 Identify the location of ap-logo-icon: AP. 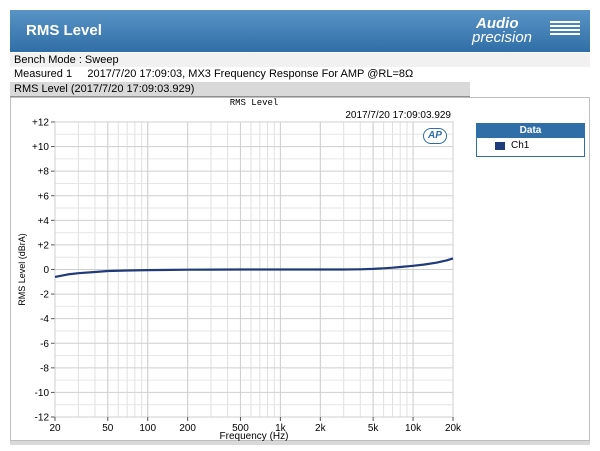
(435, 136).